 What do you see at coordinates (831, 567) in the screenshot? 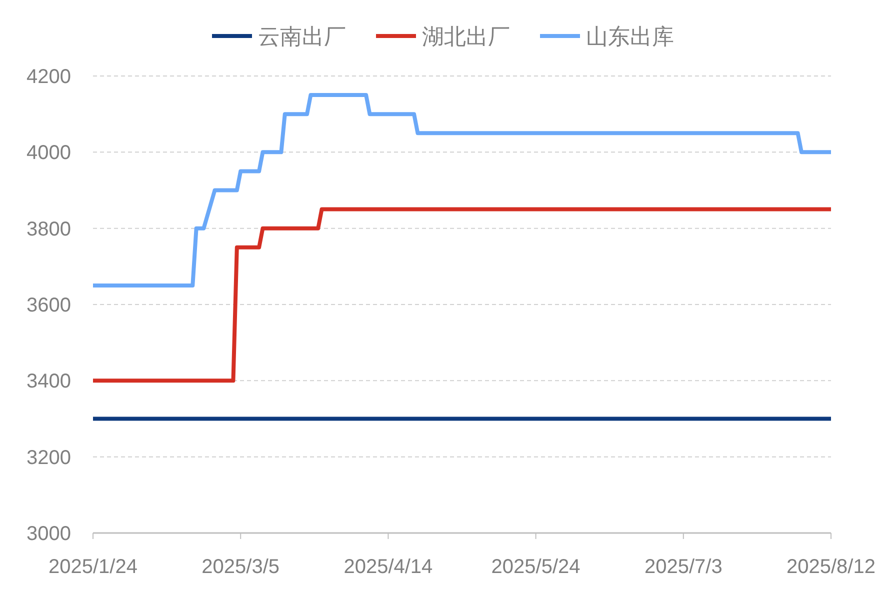
I see `x-tick-label: 2025/8/12` at bounding box center [831, 567].